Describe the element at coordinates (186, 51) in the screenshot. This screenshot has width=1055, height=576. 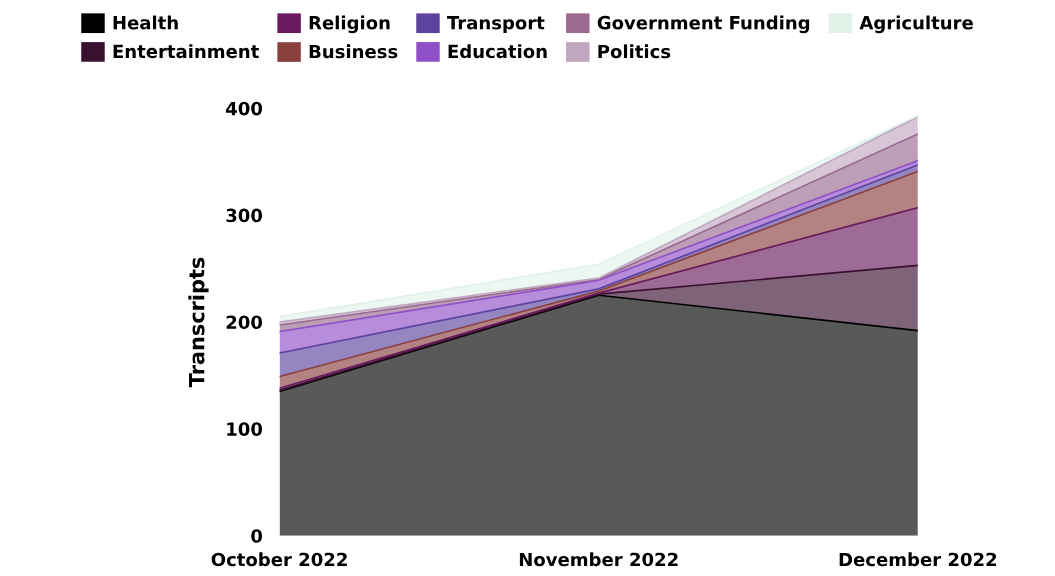
I see `legend-label: Entertainment` at that location.